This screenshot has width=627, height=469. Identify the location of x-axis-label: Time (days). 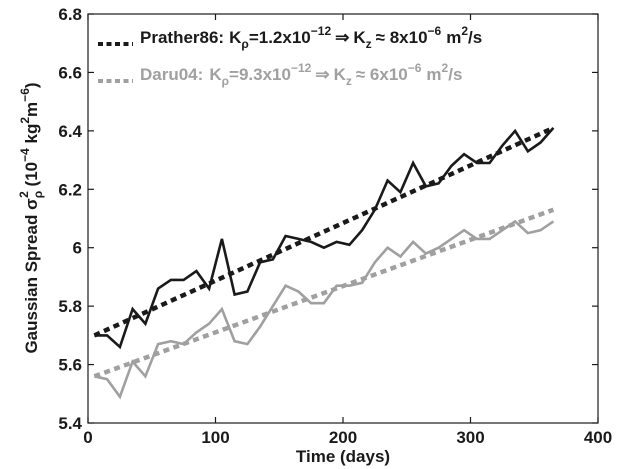
(343, 456).